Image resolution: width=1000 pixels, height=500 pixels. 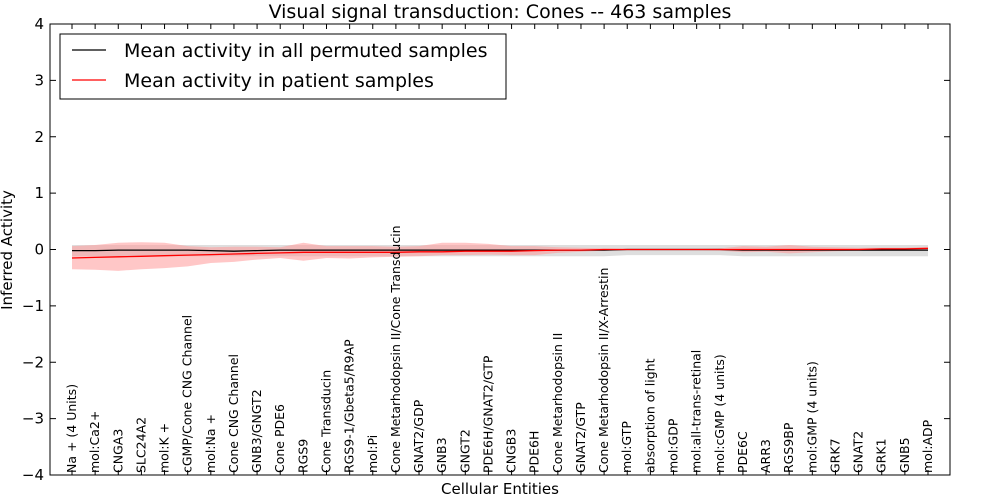 What do you see at coordinates (164, 448) in the screenshot?
I see `x-tick-label: mol:K +` at bounding box center [164, 448].